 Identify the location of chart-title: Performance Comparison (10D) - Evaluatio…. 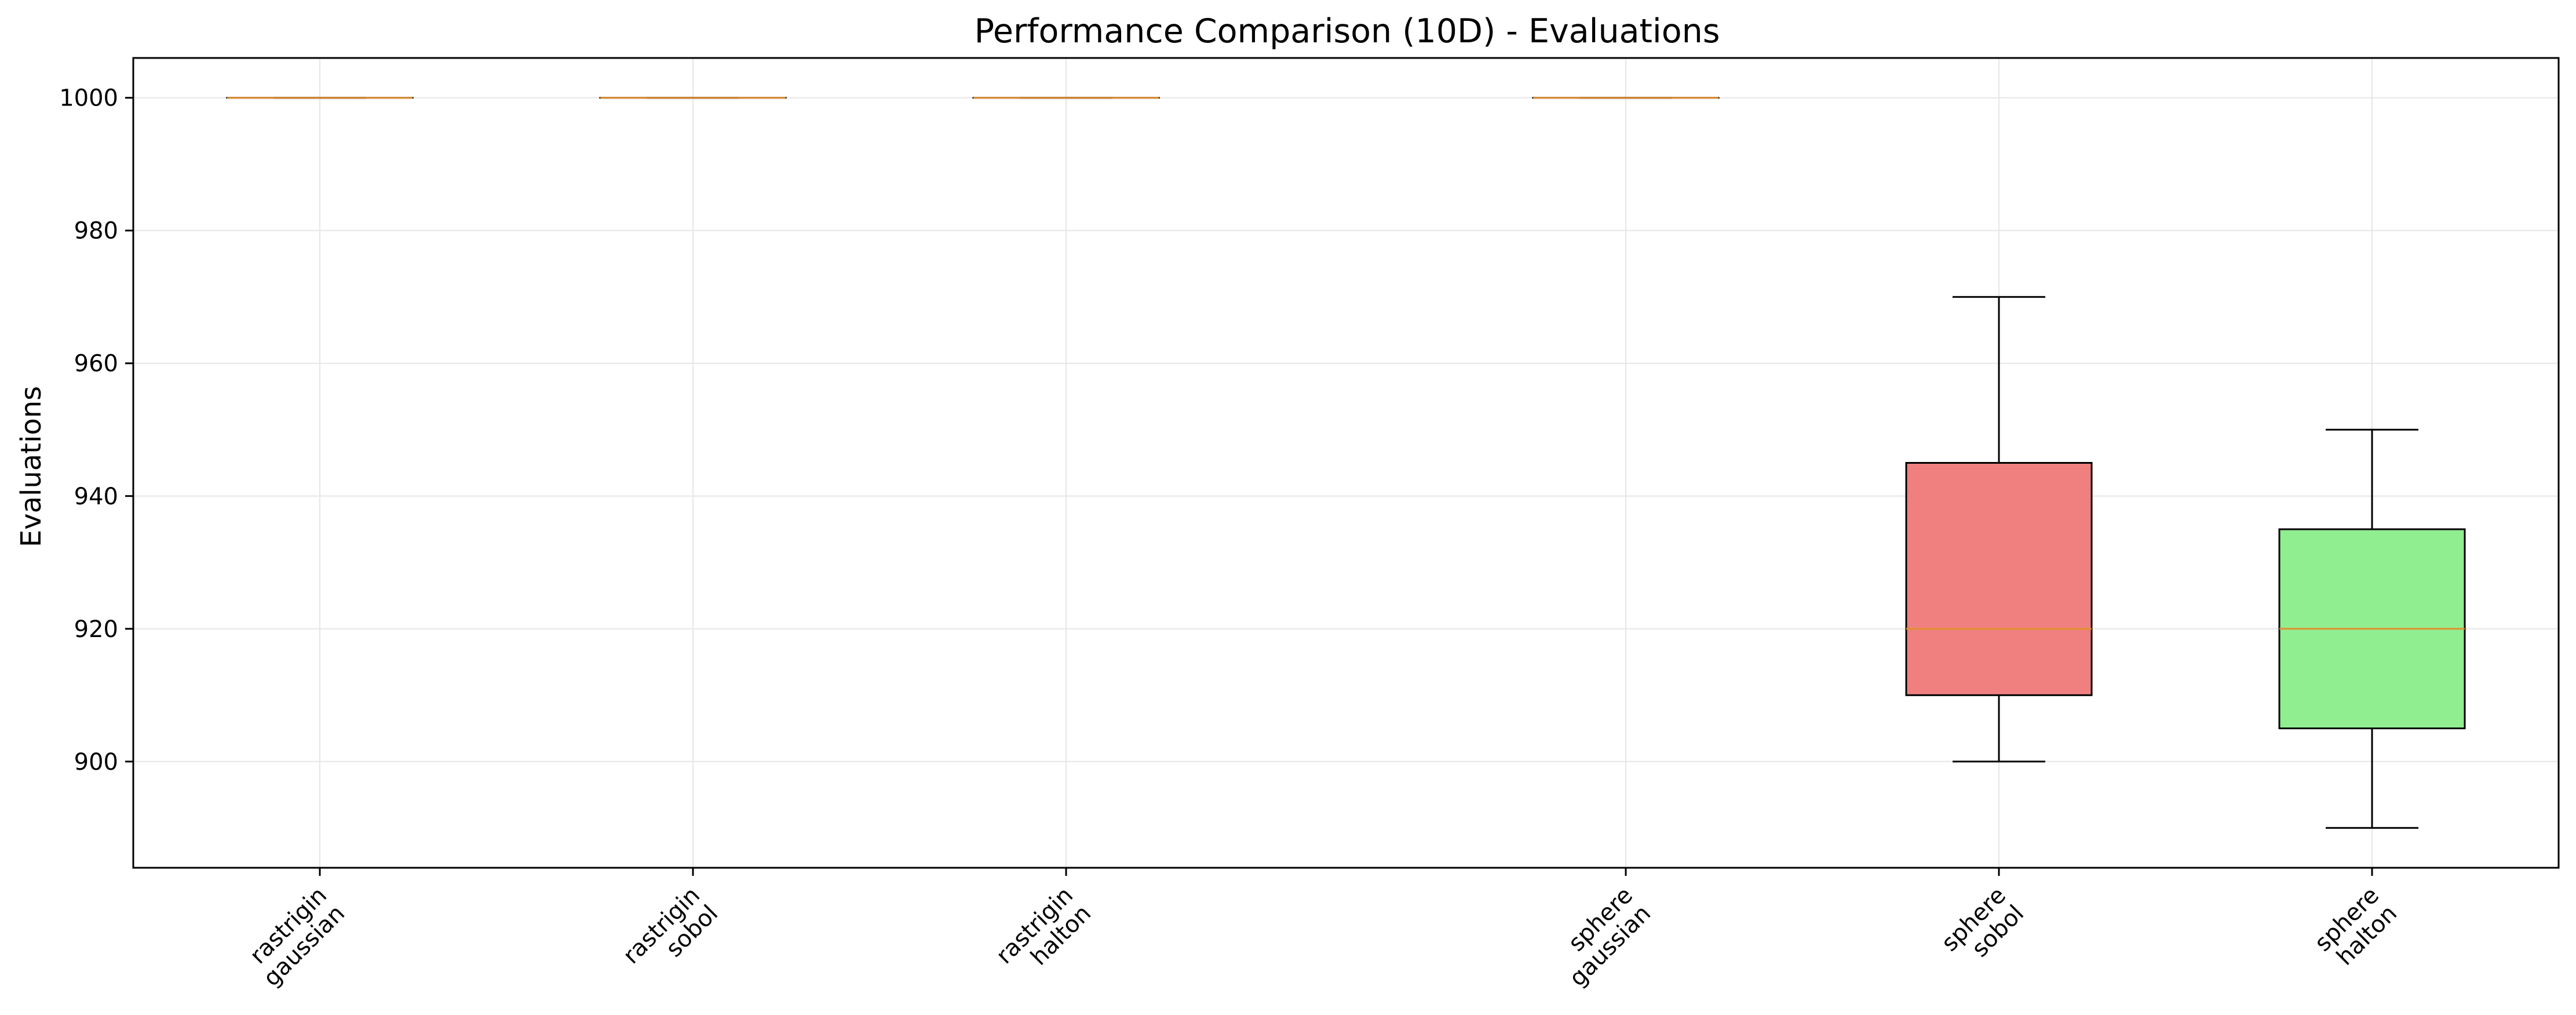
(1347, 31).